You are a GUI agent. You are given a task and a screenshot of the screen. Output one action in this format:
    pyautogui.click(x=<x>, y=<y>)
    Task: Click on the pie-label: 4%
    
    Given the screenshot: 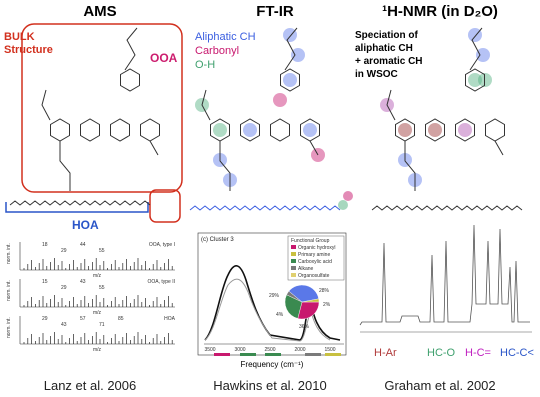 What is the action you would take?
    pyautogui.click(x=280, y=315)
    